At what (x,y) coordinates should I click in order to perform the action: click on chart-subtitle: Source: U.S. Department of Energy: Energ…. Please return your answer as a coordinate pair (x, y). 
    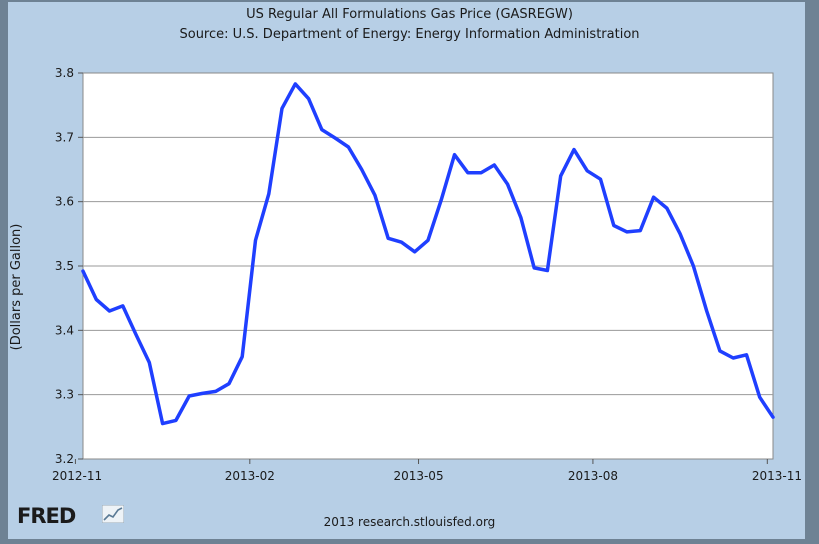
    Looking at the image, I should click on (409, 34).